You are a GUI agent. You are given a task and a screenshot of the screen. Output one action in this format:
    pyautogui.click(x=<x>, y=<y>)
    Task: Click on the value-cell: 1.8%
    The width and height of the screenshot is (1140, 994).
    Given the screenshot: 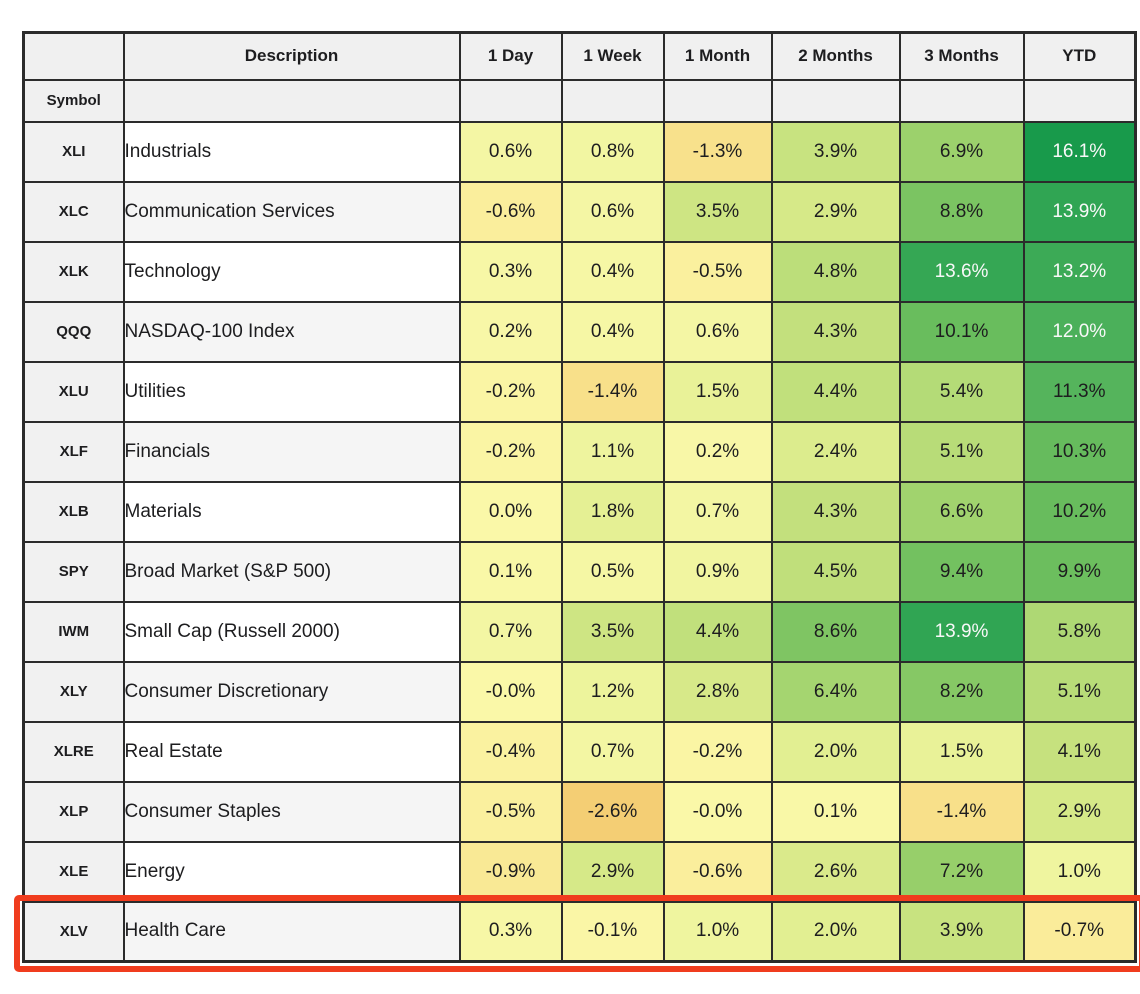 What is the action you would take?
    pyautogui.click(x=612, y=511)
    